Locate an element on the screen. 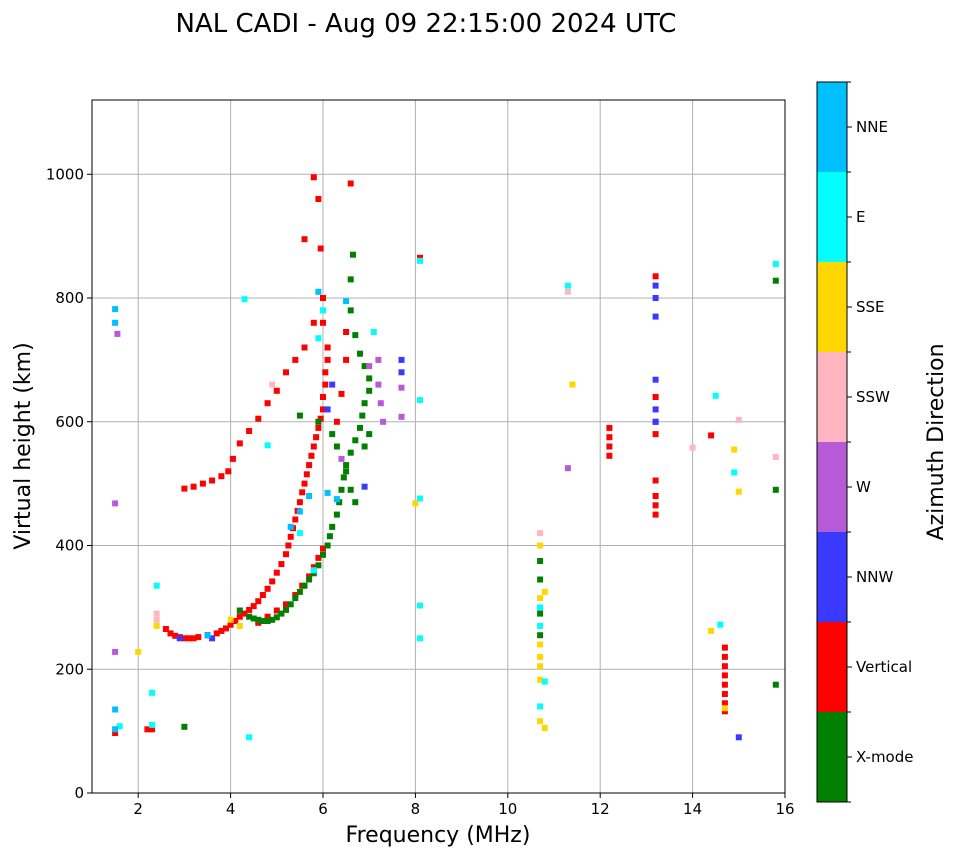  colorbar-title: Azimuth Direction is located at coordinates (936, 441).